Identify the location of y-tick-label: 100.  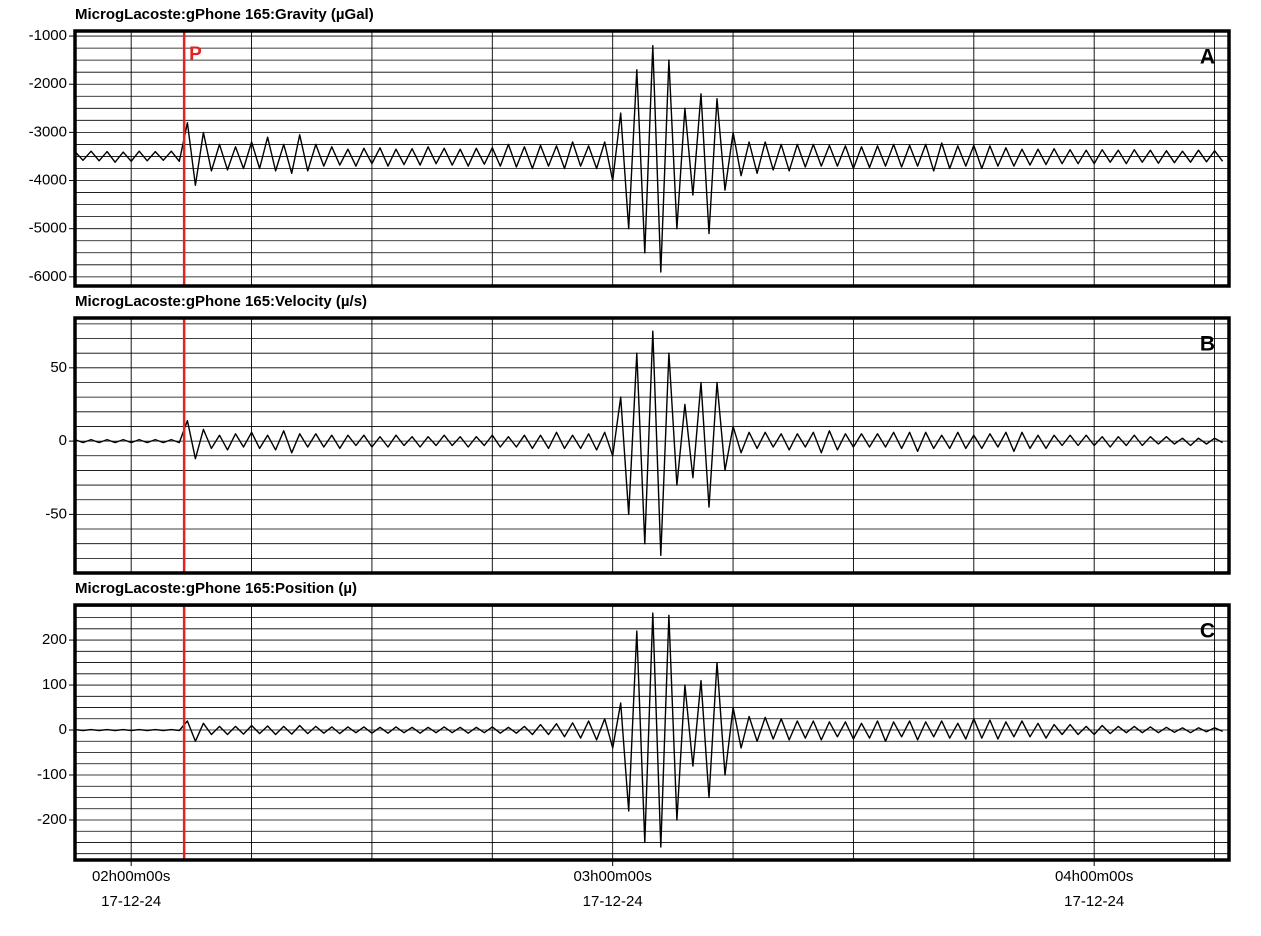
(54, 684).